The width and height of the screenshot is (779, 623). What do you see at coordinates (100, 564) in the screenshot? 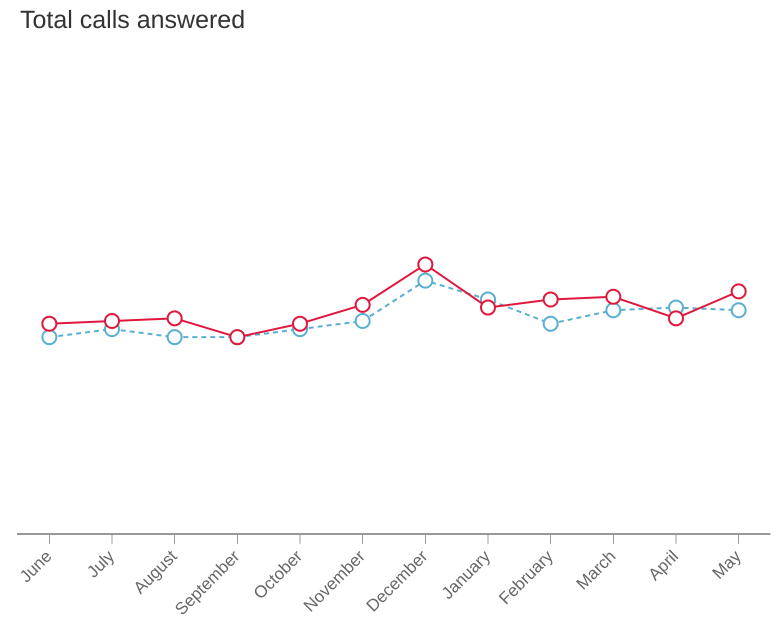
I see `x-tick-label: July` at bounding box center [100, 564].